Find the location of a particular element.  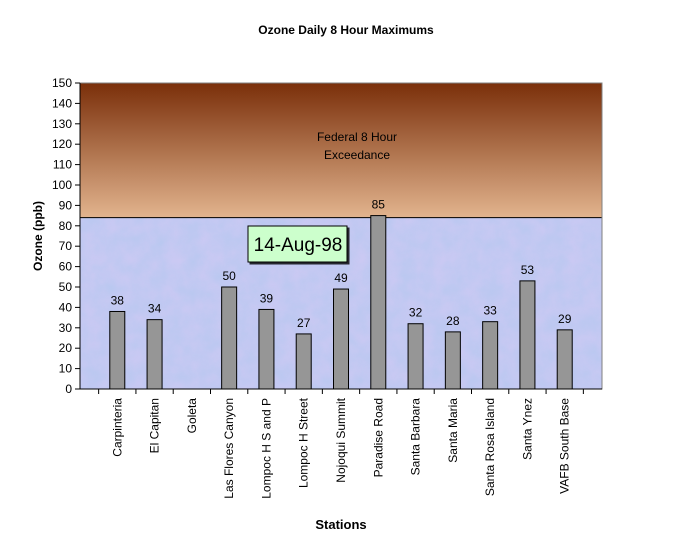

y-tick-label: 100 is located at coordinates (62, 185).